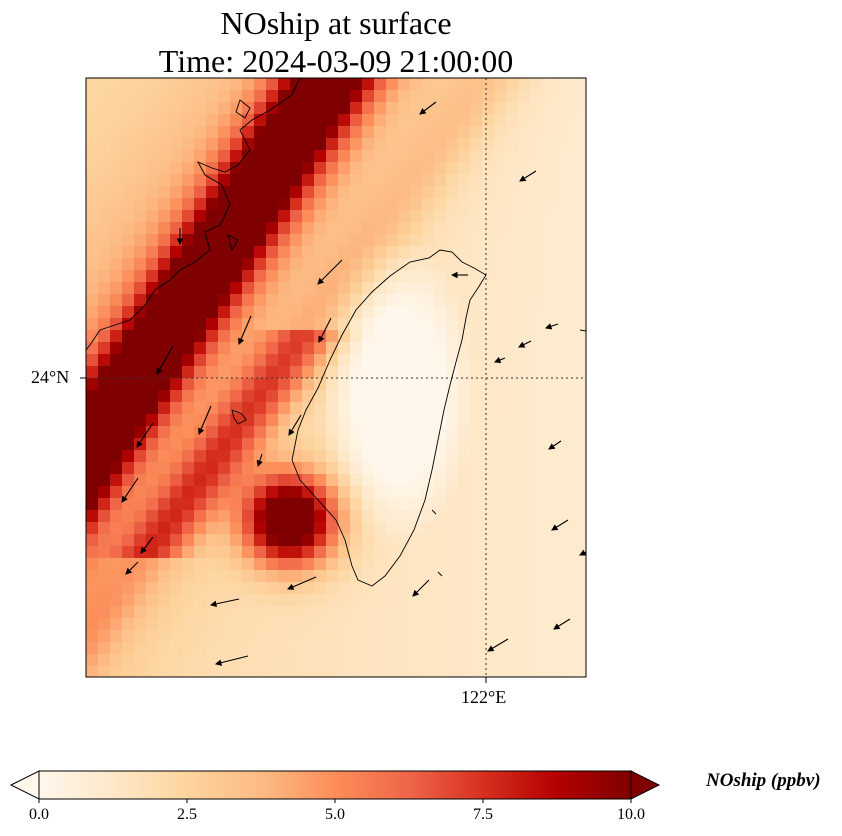  Describe the element at coordinates (39, 814) in the screenshot. I see `colorbar-tick-label: 0.0` at that location.